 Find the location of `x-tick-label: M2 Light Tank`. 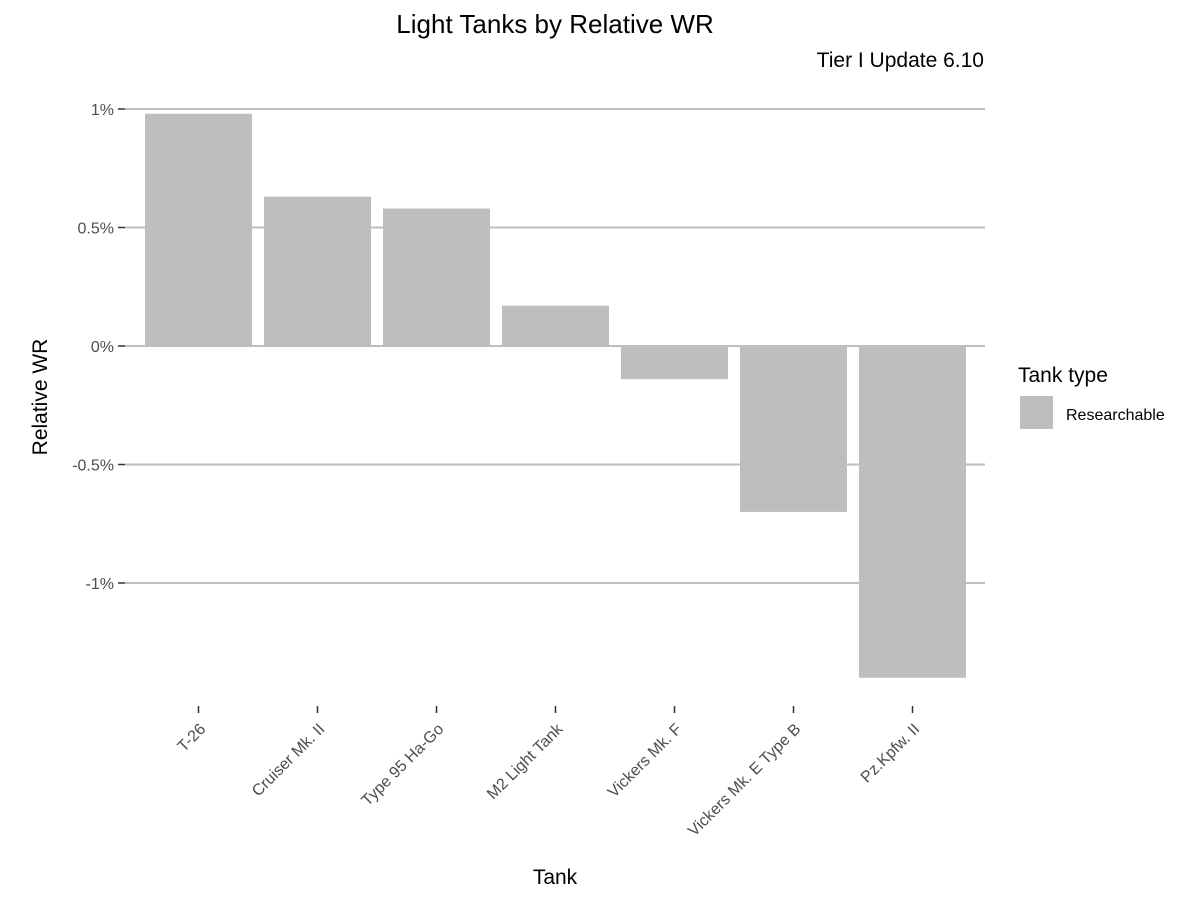

x-tick-label: M2 Light Tank is located at coordinates (525, 761).